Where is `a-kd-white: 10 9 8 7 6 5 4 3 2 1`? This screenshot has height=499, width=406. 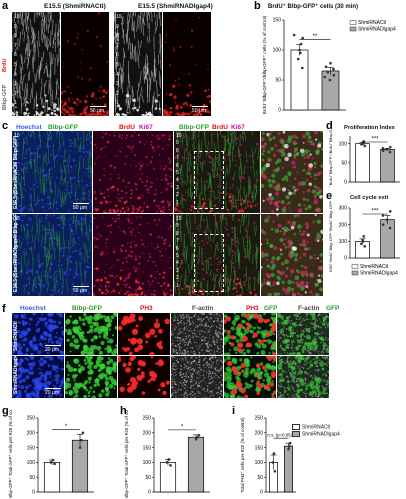
a-kd-white: 10 9 8 7 6 5 4 3 2 1 is located at coordinates (138, 64).